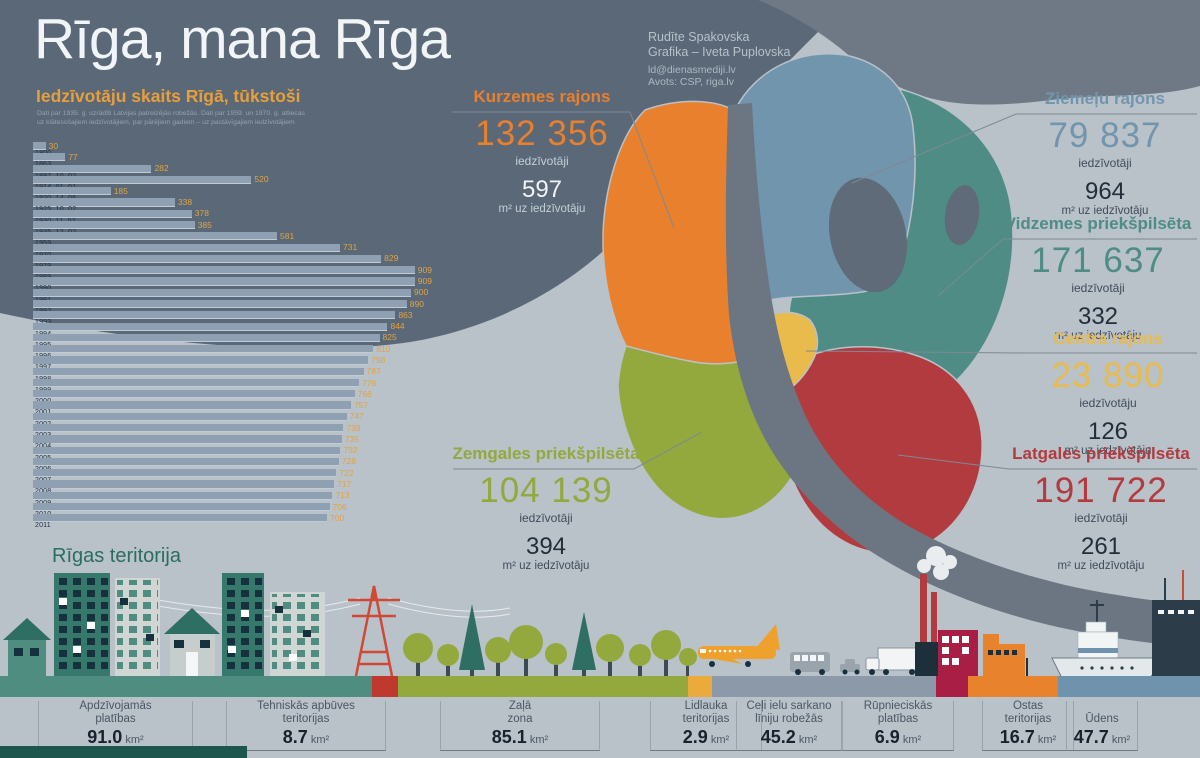  I want to click on bar-value-label: 717, so click(344, 484).